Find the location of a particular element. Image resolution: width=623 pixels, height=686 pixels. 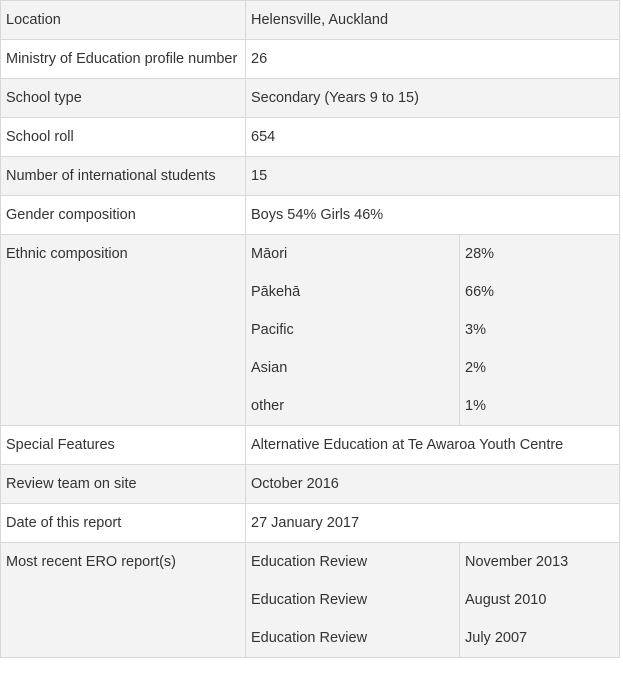

ethnic-item: Māori 28% is located at coordinates (432, 254).